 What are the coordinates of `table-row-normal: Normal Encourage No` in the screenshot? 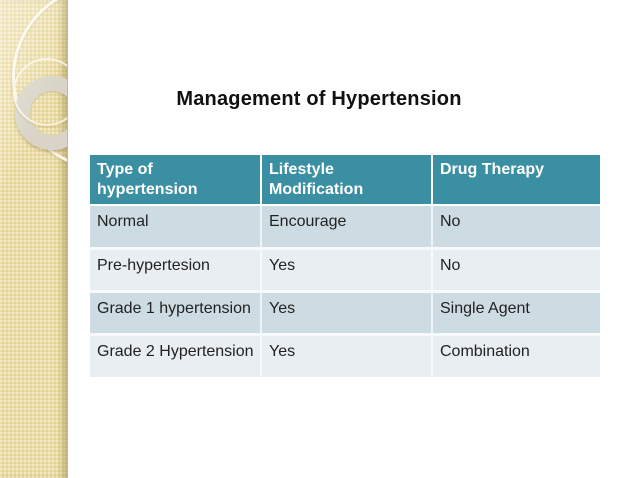 It's located at (345, 226).